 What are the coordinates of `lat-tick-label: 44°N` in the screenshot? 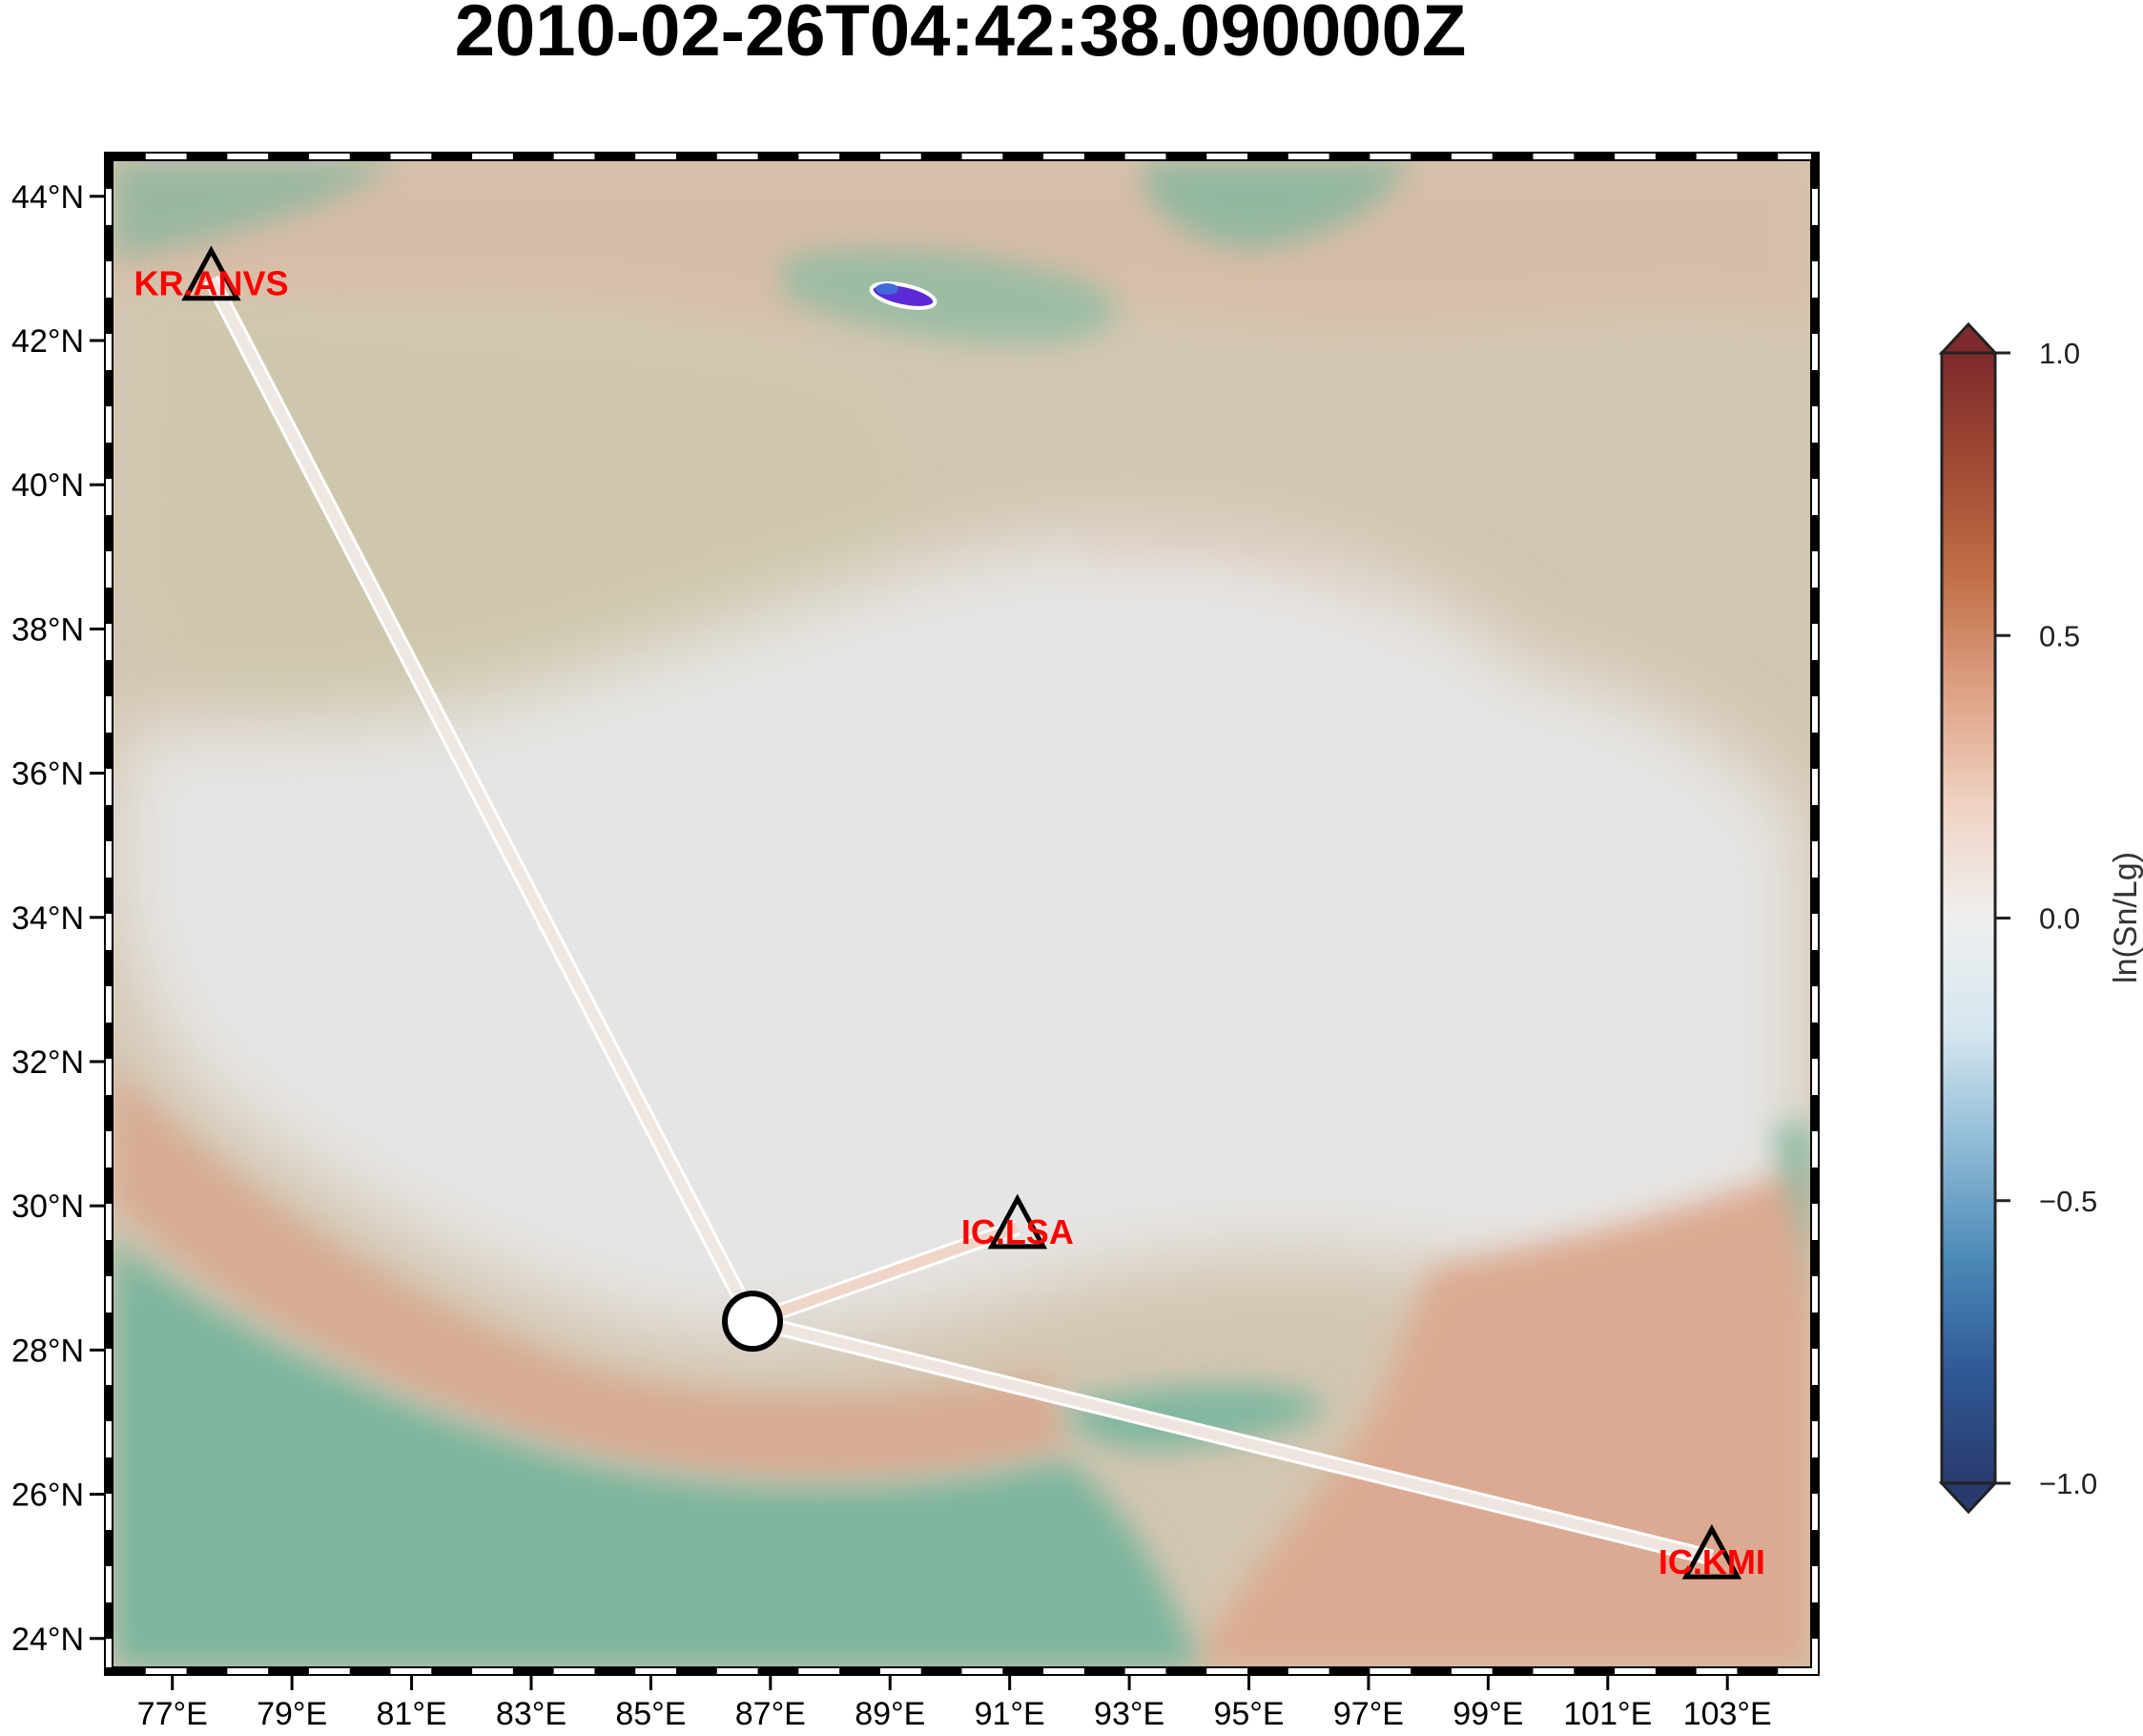 It's located at (47, 198).